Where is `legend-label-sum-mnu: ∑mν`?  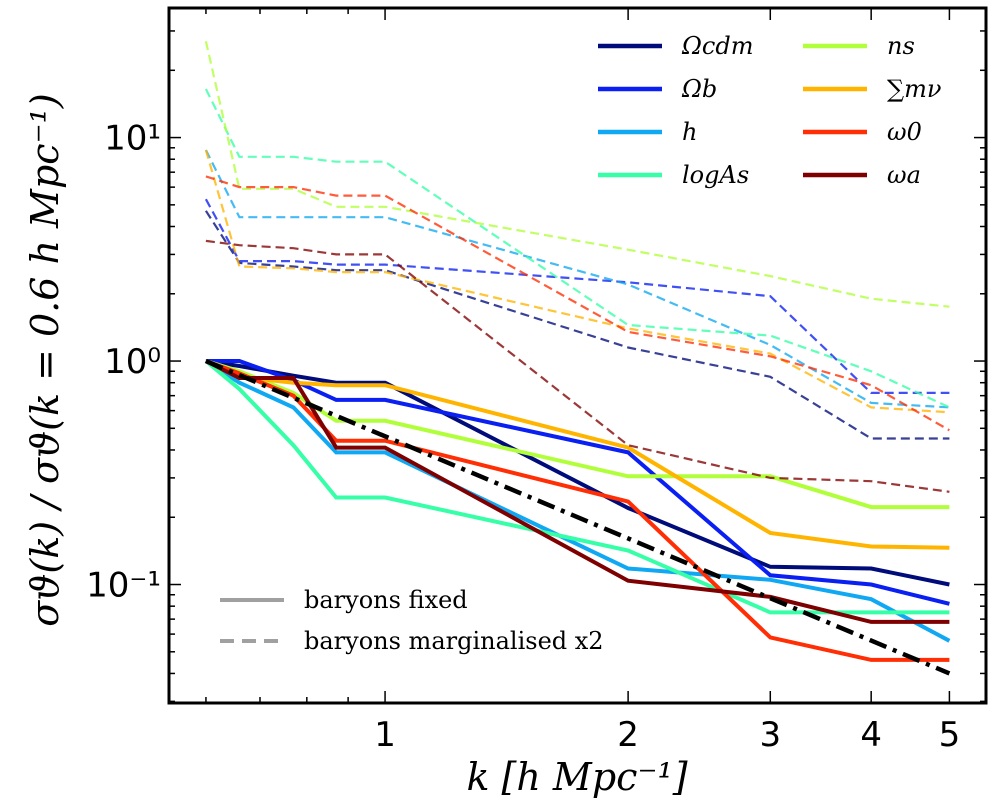
legend-label-sum-mnu: ∑mν is located at coordinates (914, 89).